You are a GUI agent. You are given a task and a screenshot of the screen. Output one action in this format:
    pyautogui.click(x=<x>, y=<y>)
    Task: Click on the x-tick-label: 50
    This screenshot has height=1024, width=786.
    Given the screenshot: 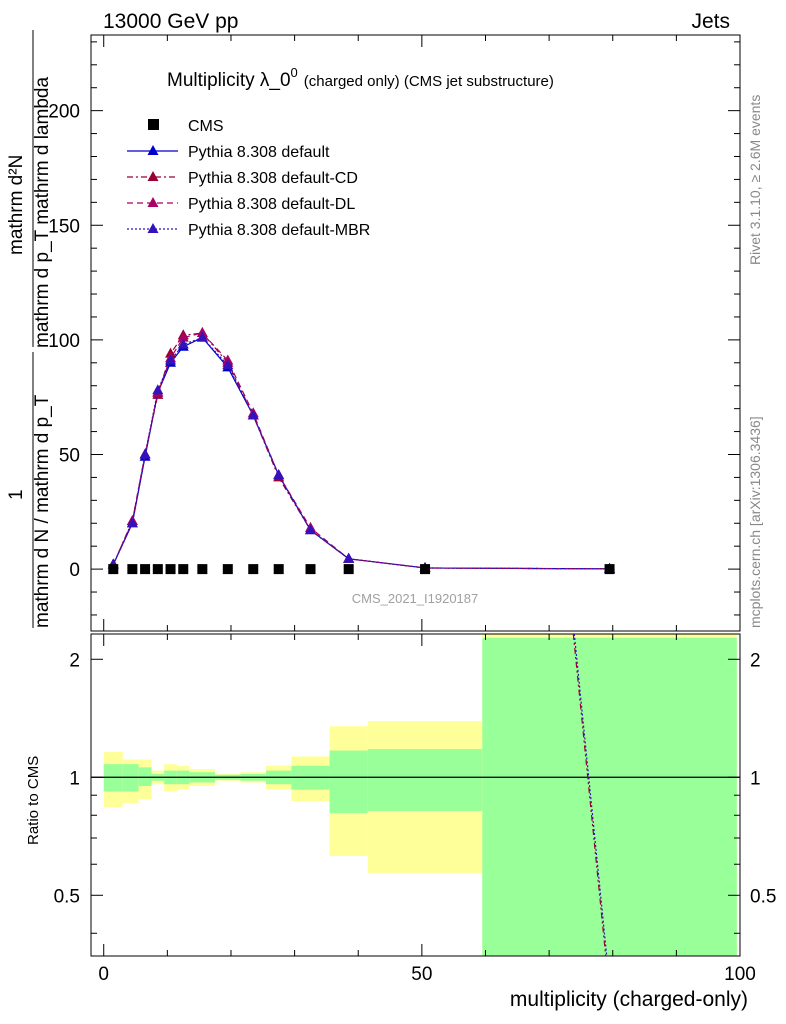 What is the action you would take?
    pyautogui.click(x=421, y=974)
    